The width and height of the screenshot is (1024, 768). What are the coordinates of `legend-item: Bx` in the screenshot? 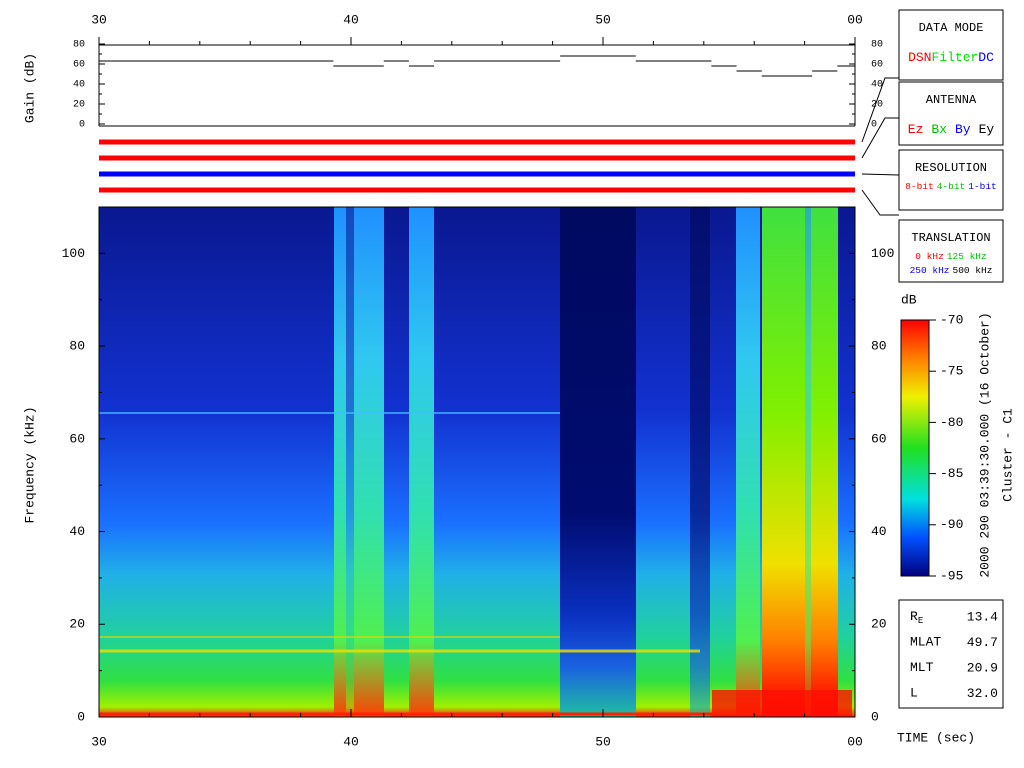 It's located at (939, 129).